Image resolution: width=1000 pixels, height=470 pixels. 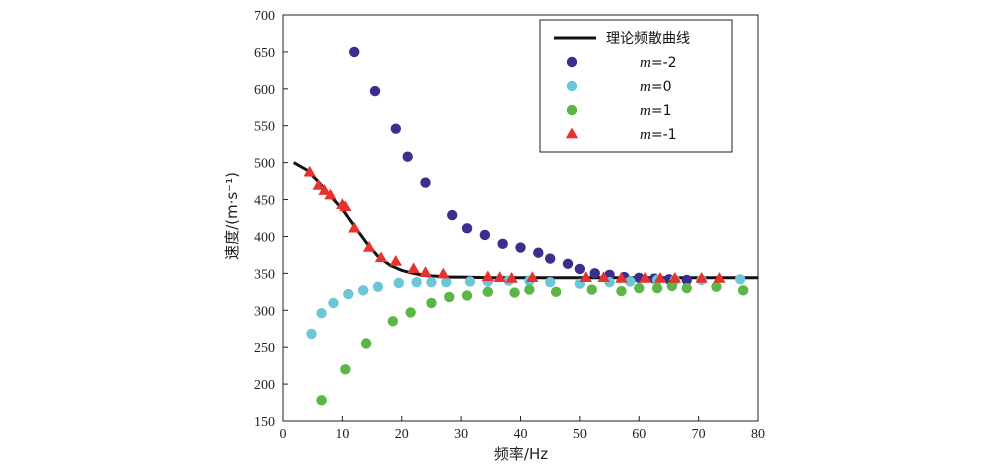 What do you see at coordinates (655, 87) in the screenshot?
I see `legend-label: m=0` at bounding box center [655, 87].